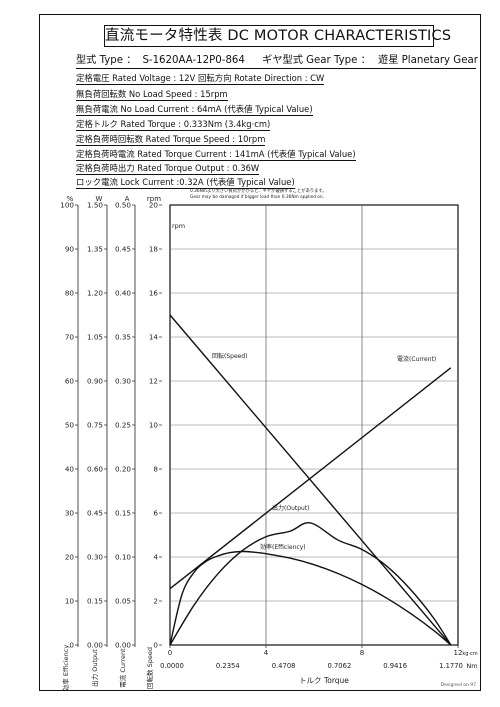  Describe the element at coordinates (230, 356) in the screenshot. I see `series-label: 回転(Speed)` at that location.